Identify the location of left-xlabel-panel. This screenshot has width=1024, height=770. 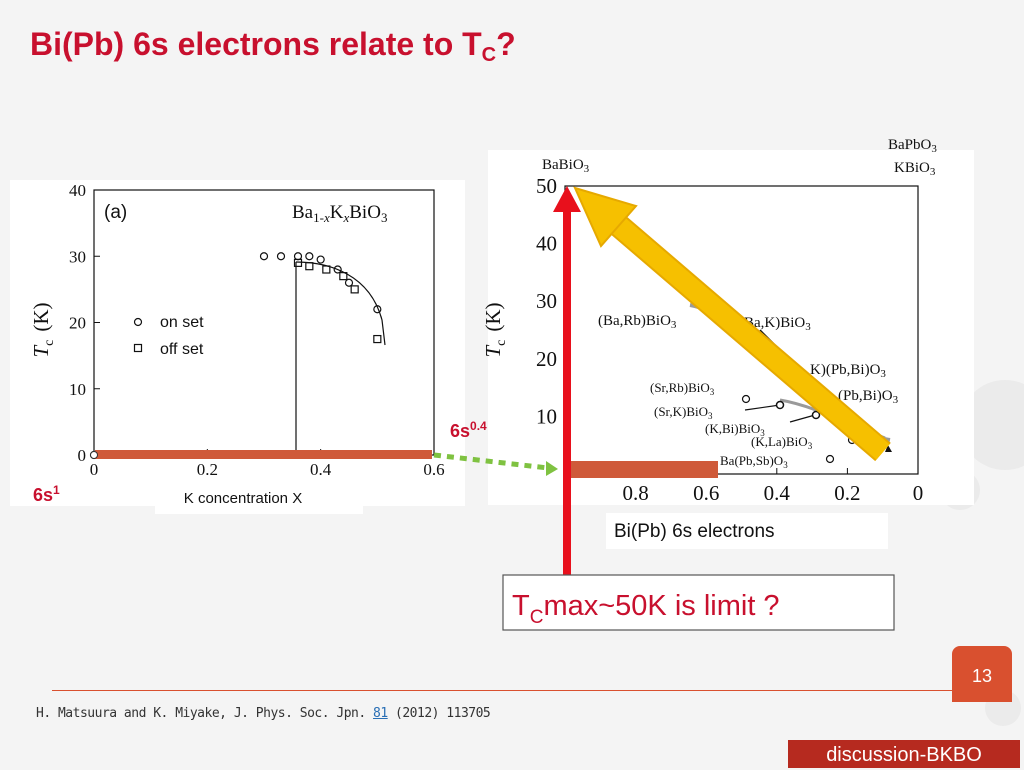
(259, 500).